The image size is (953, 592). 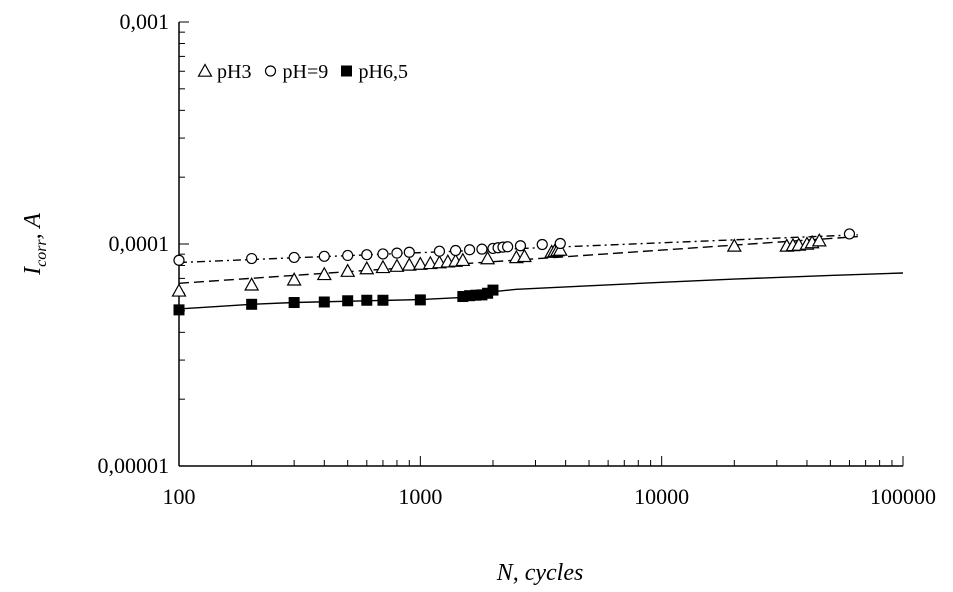 I want to click on legend-label-ph3: pH3, so click(x=234, y=72).